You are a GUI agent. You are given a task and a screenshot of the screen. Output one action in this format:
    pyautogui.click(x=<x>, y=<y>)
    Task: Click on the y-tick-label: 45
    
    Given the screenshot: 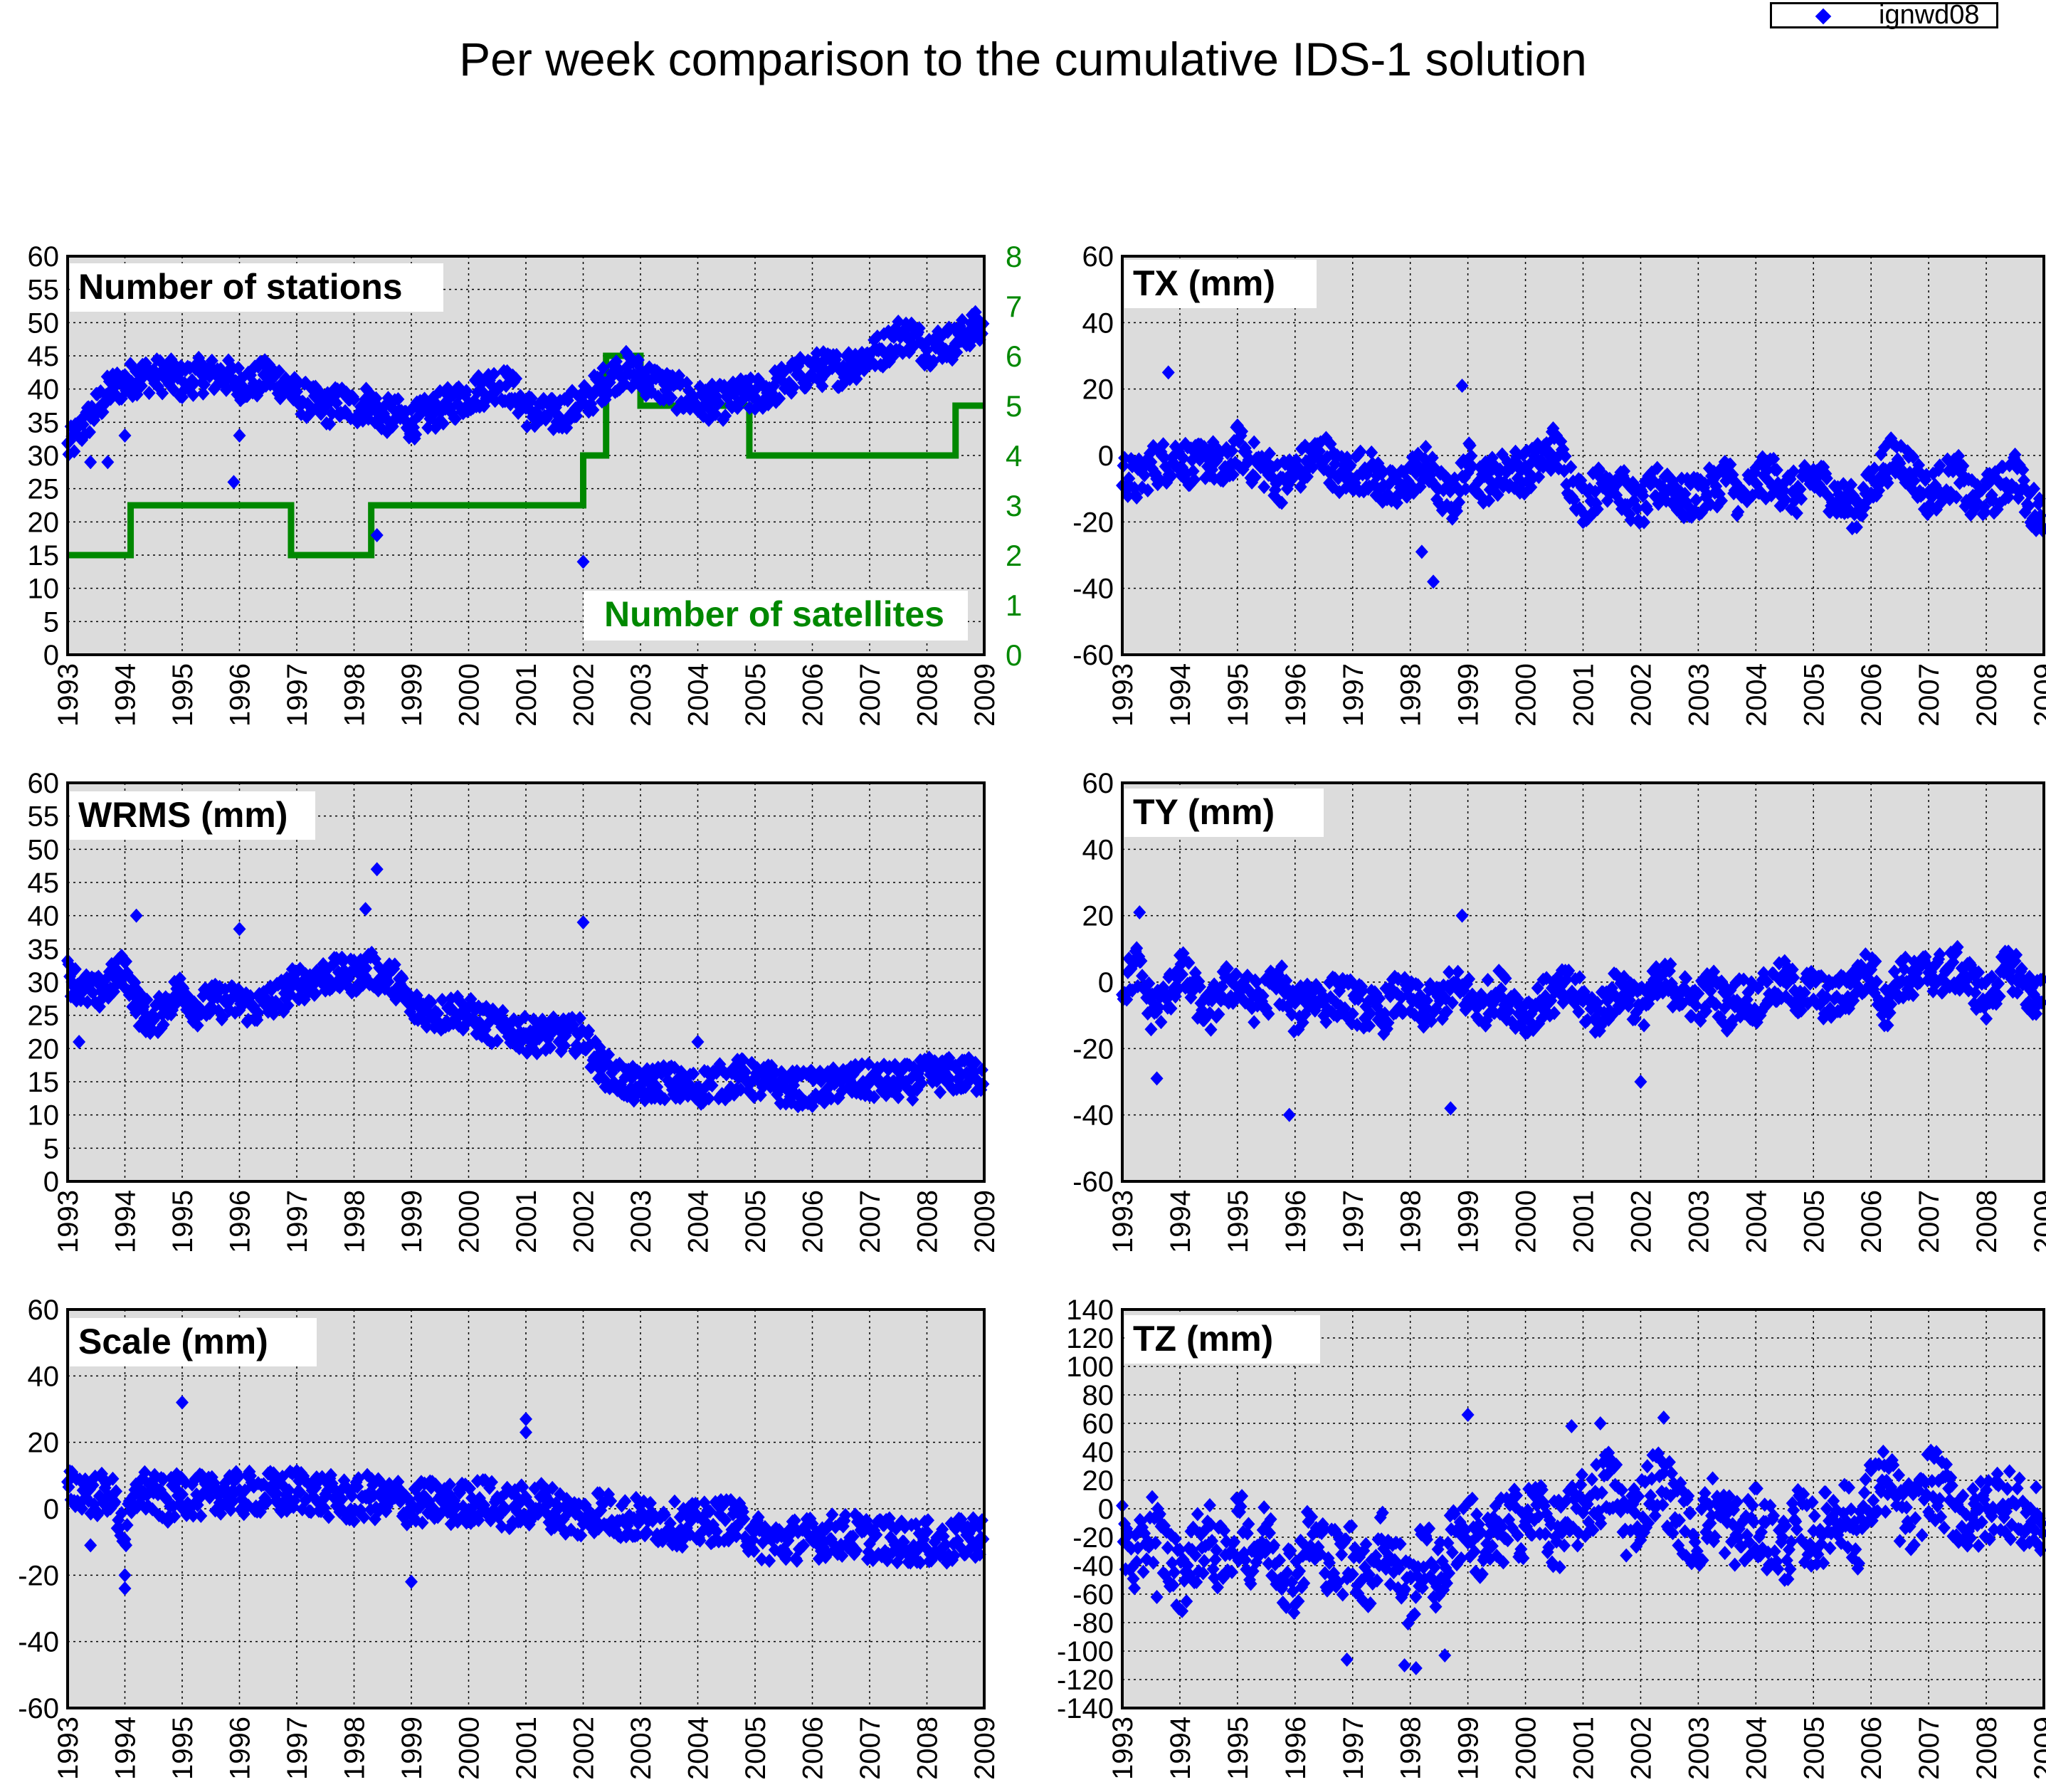 What is the action you would take?
    pyautogui.click(x=44, y=883)
    